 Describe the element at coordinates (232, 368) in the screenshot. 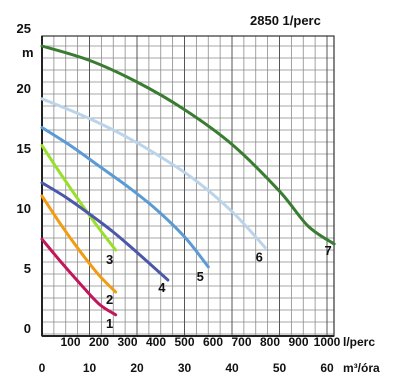

I see `x-tick-label: 40` at that location.